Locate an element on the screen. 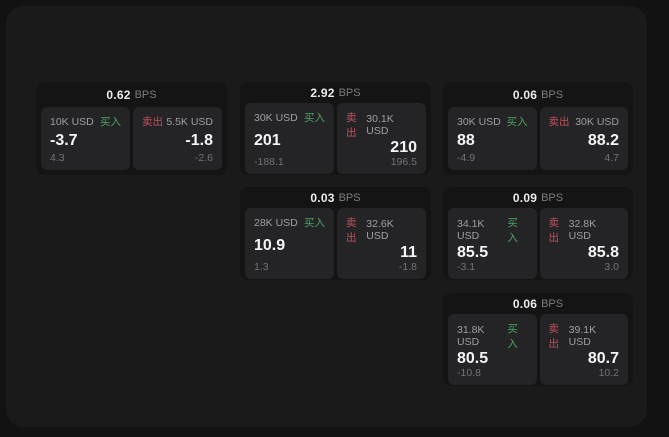 The height and width of the screenshot is (437, 669). sell-size-label: 32.6K USD is located at coordinates (380, 230).